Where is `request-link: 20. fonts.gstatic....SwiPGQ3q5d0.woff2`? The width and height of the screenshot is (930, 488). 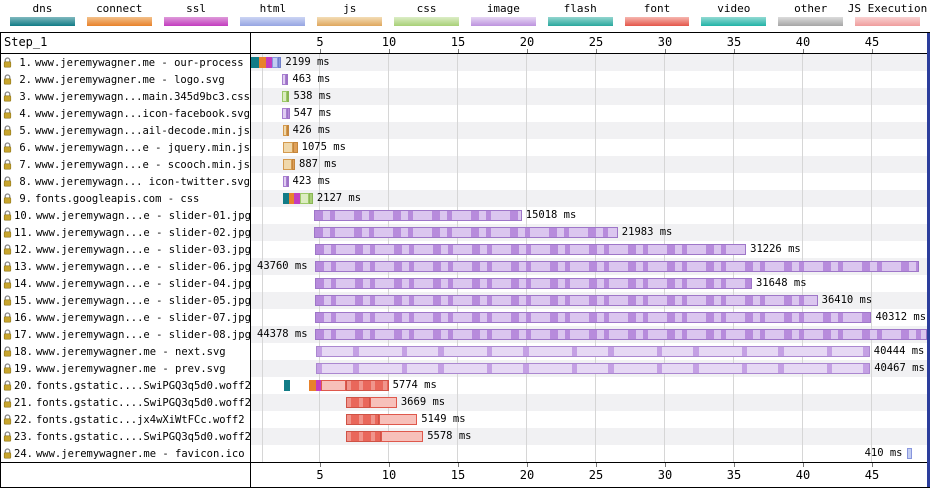
request-link: 20. fonts.gstatic....SwiPGQ3q5d0.woff2 is located at coordinates (126, 385).